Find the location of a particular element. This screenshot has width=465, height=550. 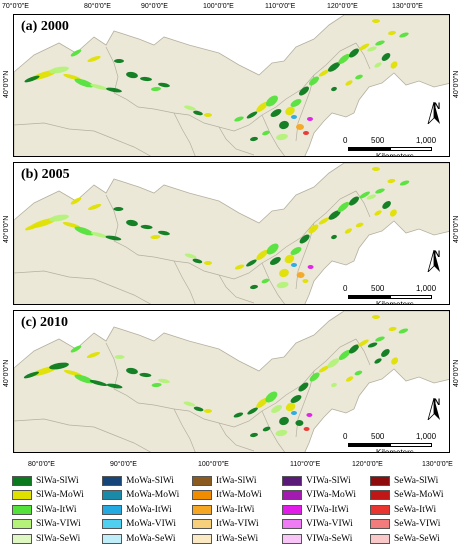

scale-tick-label: 1,000 is located at coordinates (426, 140).